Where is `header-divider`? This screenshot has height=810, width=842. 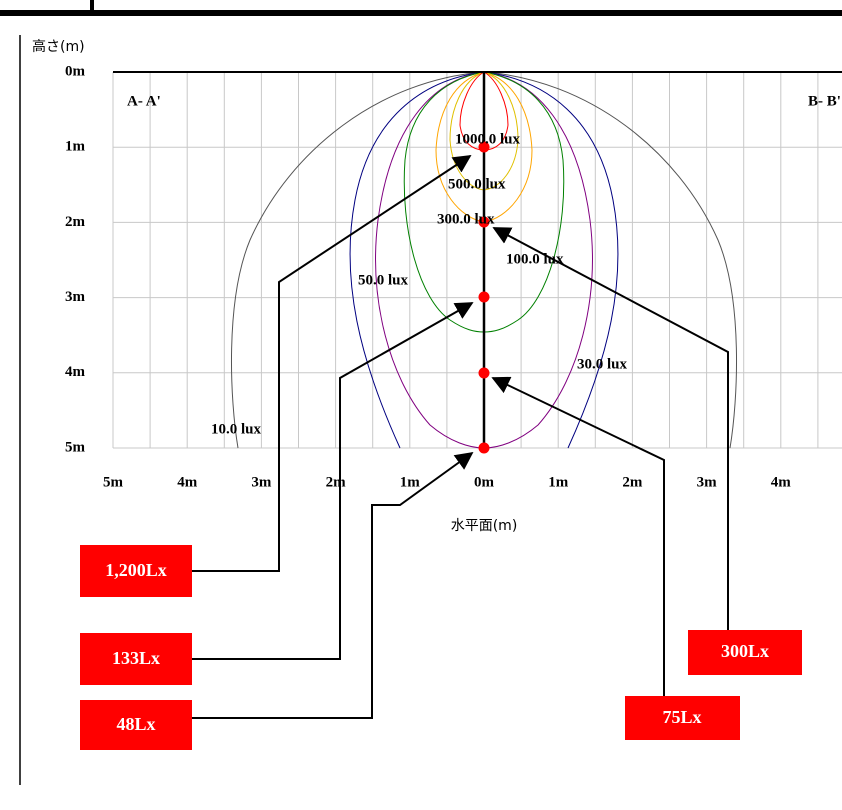
header-divider is located at coordinates (92, 7).